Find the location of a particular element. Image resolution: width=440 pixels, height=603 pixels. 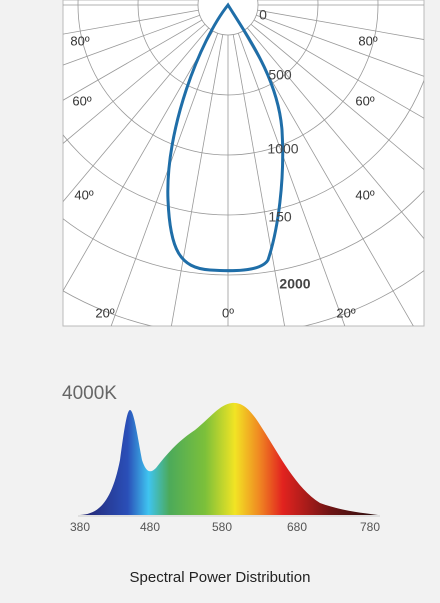

radial-label: 0 is located at coordinates (263, 15).